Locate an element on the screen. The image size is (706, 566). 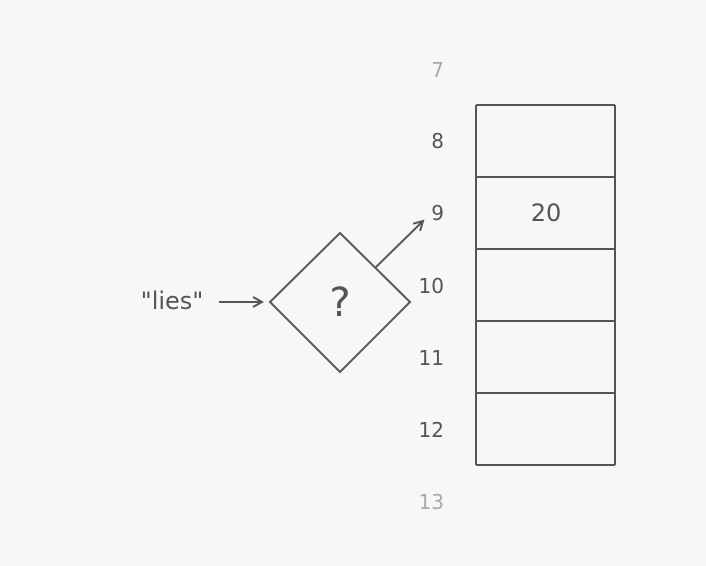
row-separators is located at coordinates (545, 285).